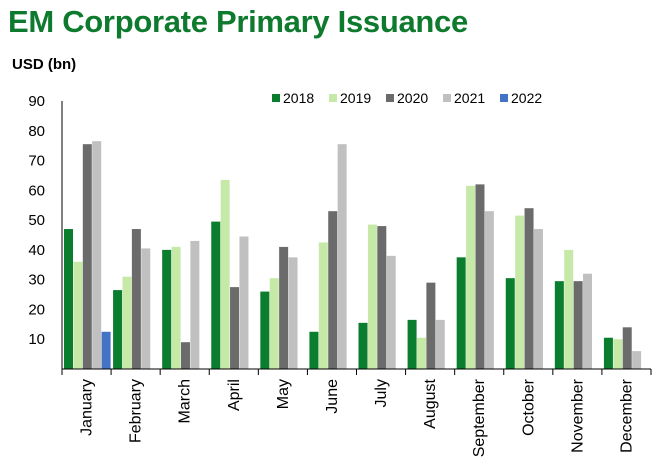 The image size is (667, 476). I want to click on bar-2021-january, so click(97, 255).